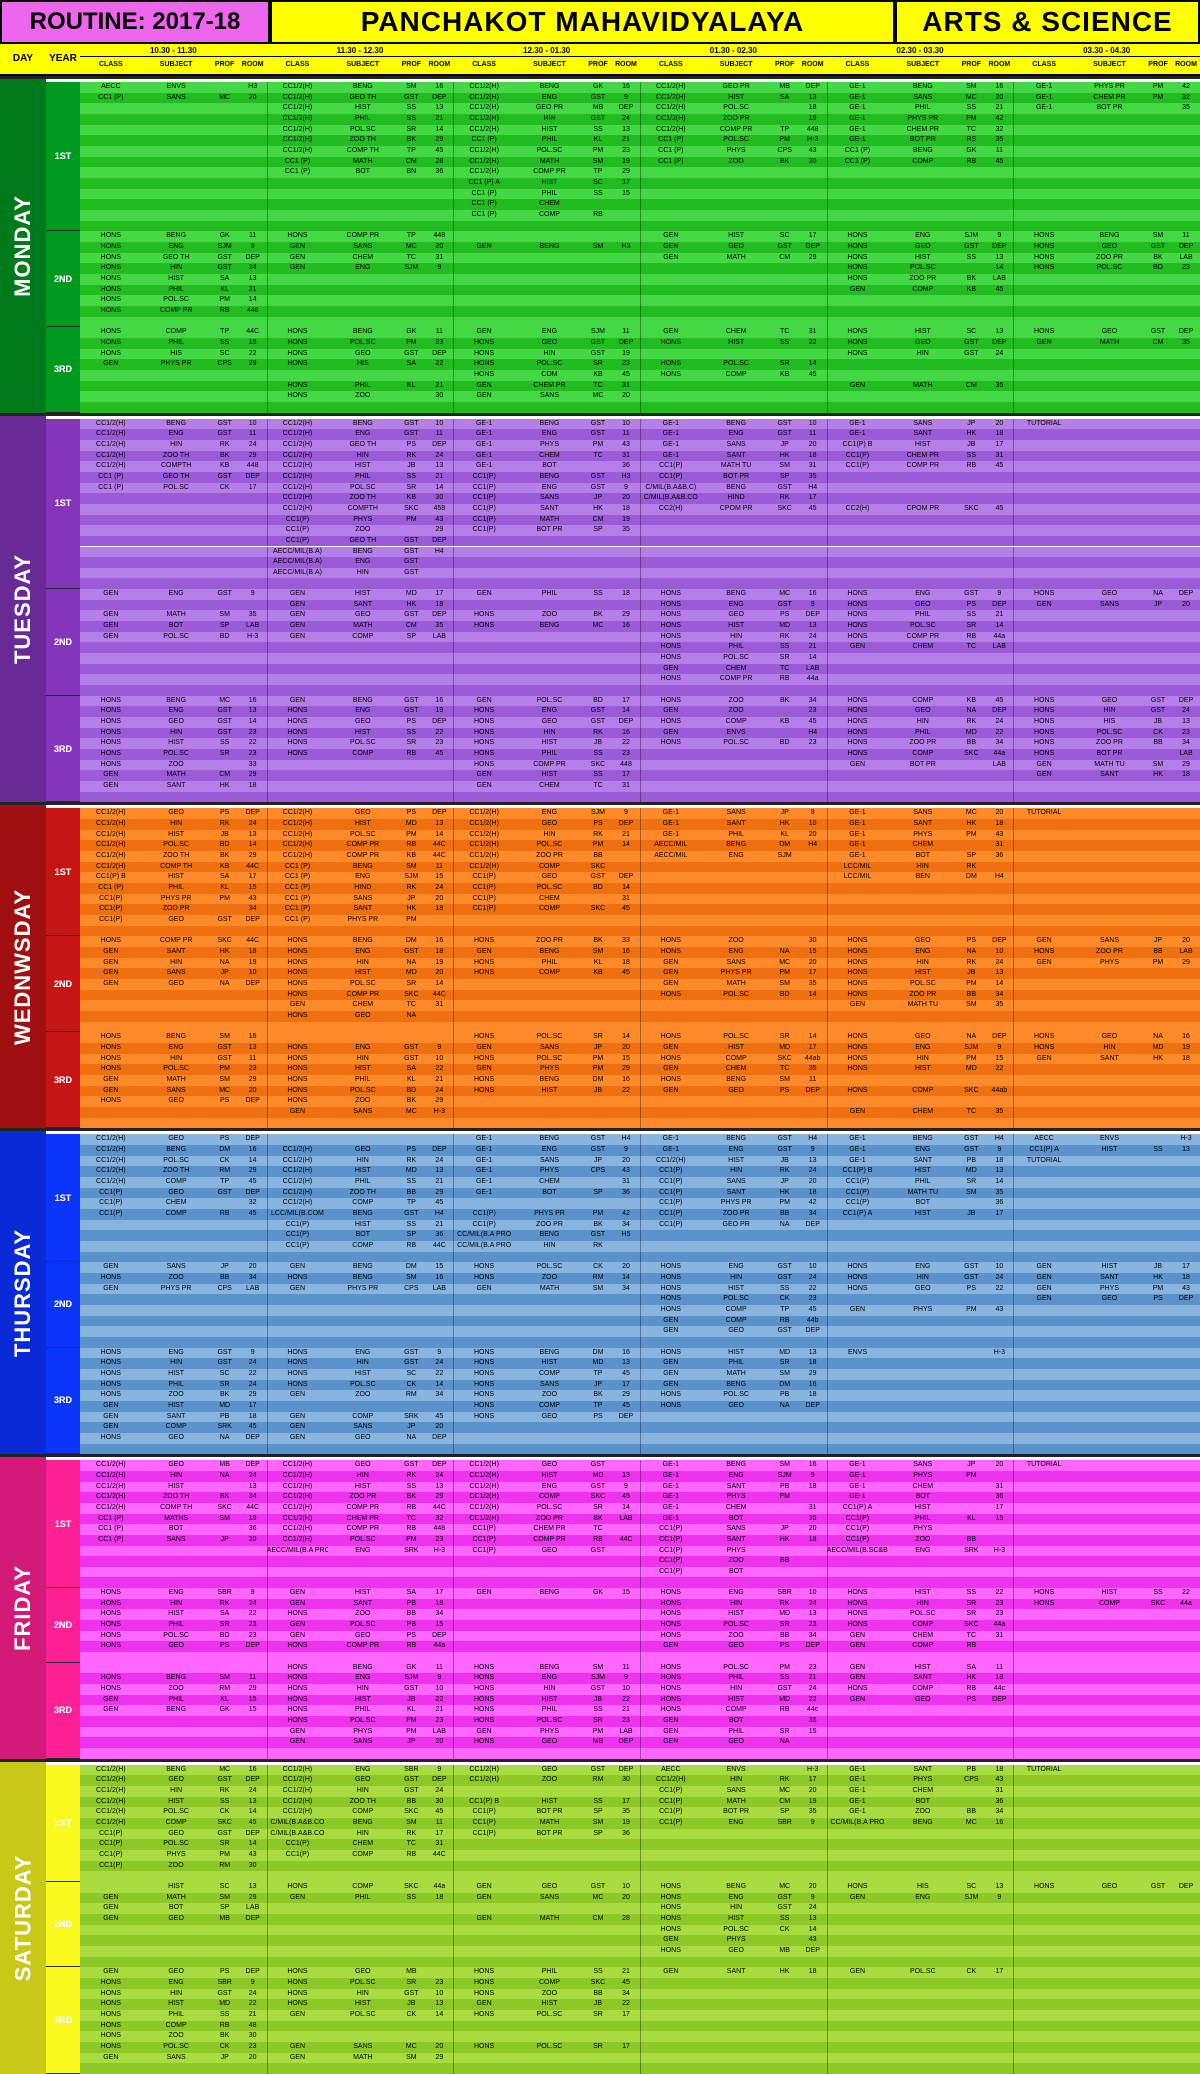 The width and height of the screenshot is (1200, 2074). I want to click on subject-cell: MATH, so click(549, 1919).